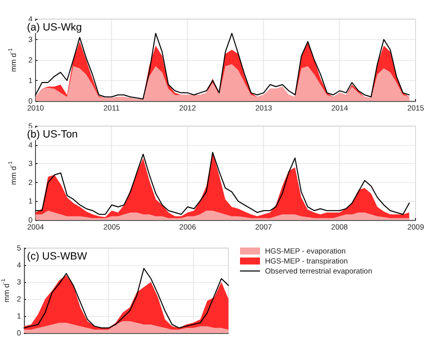  Describe the element at coordinates (57, 256) in the screenshot. I see `chart-title: (c) US-WBW` at that location.